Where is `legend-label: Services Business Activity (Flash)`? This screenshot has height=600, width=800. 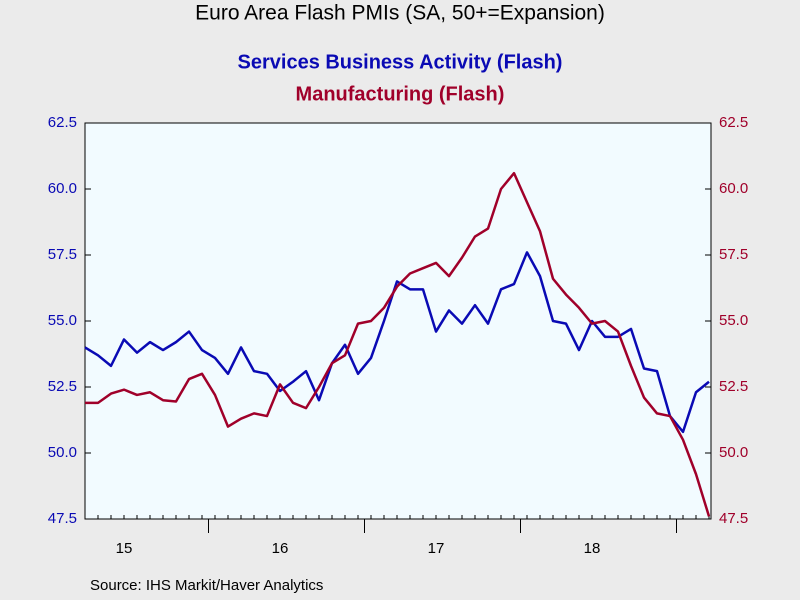
legend-label: Services Business Activity (Flash) is located at coordinates (400, 62).